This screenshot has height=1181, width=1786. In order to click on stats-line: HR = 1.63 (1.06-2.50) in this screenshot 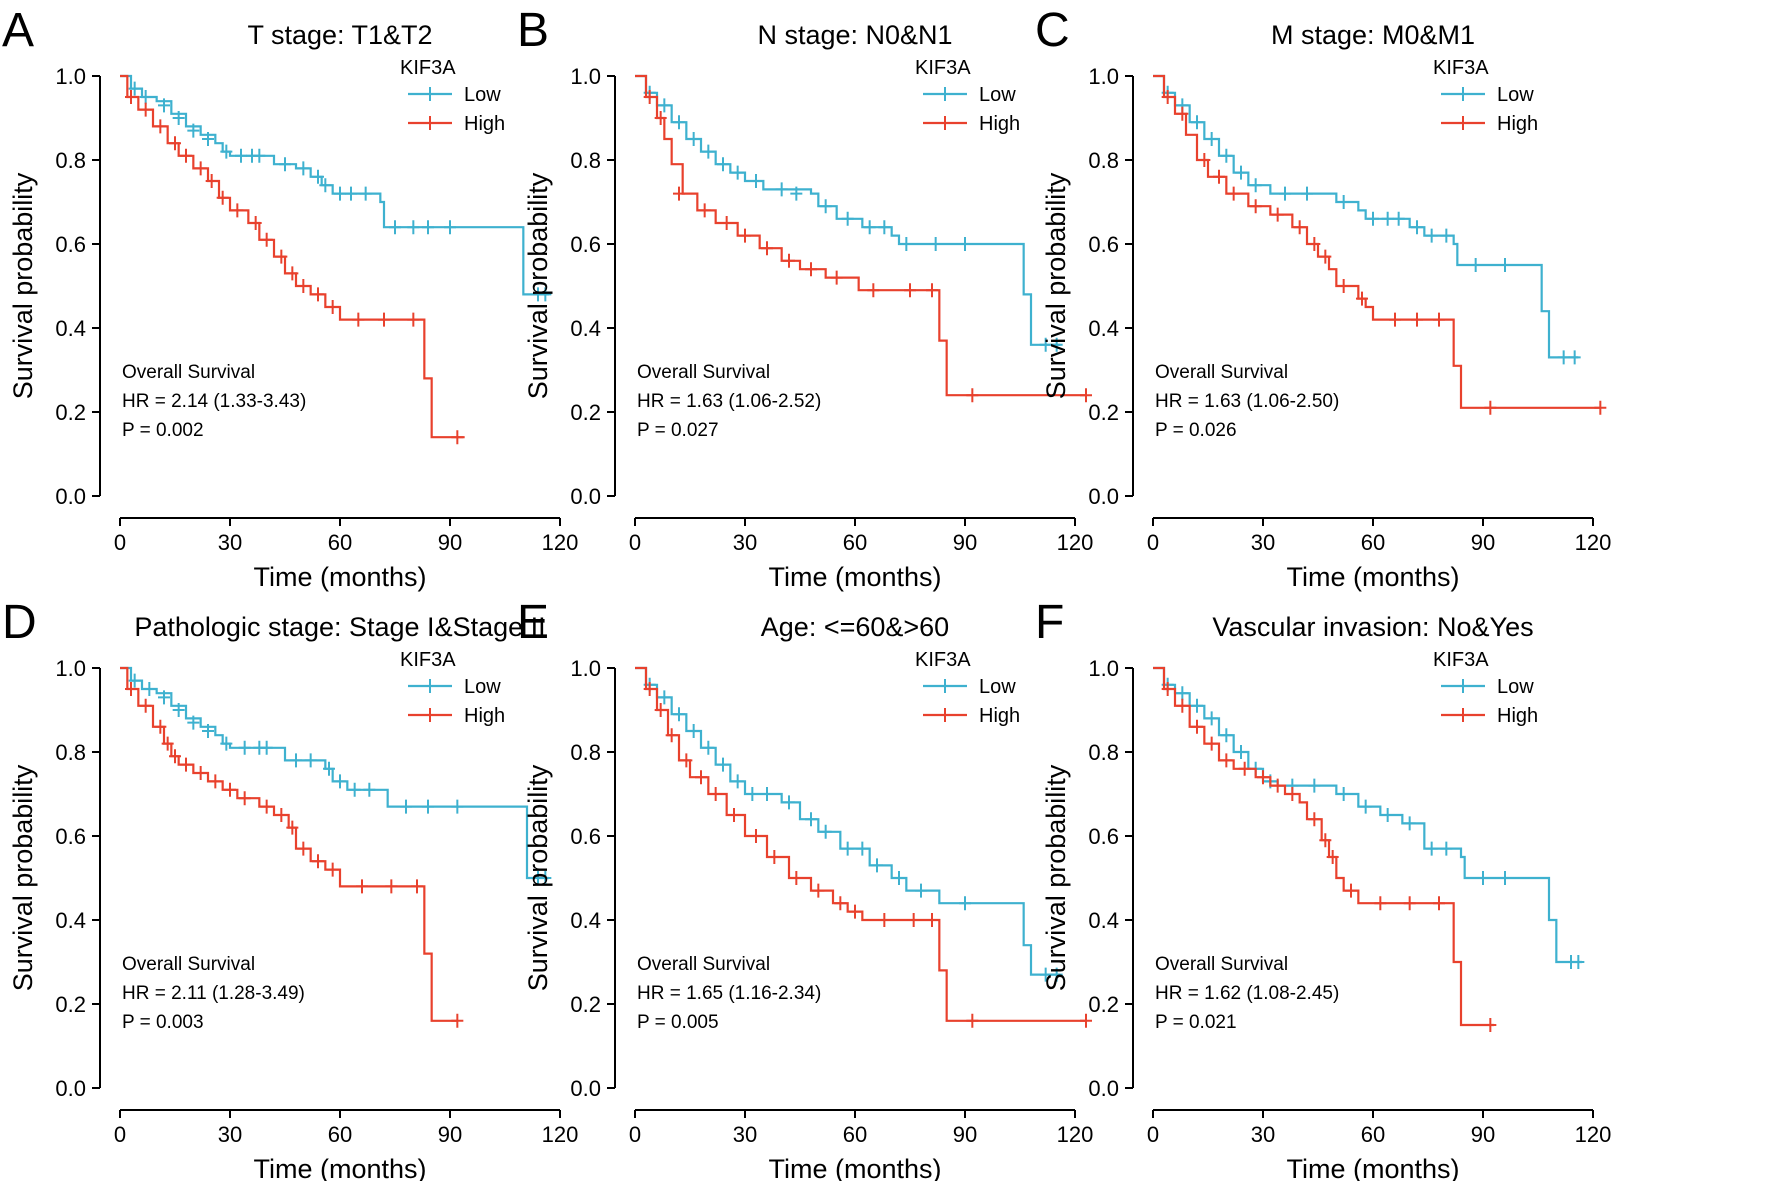, I will do `click(1247, 401)`.